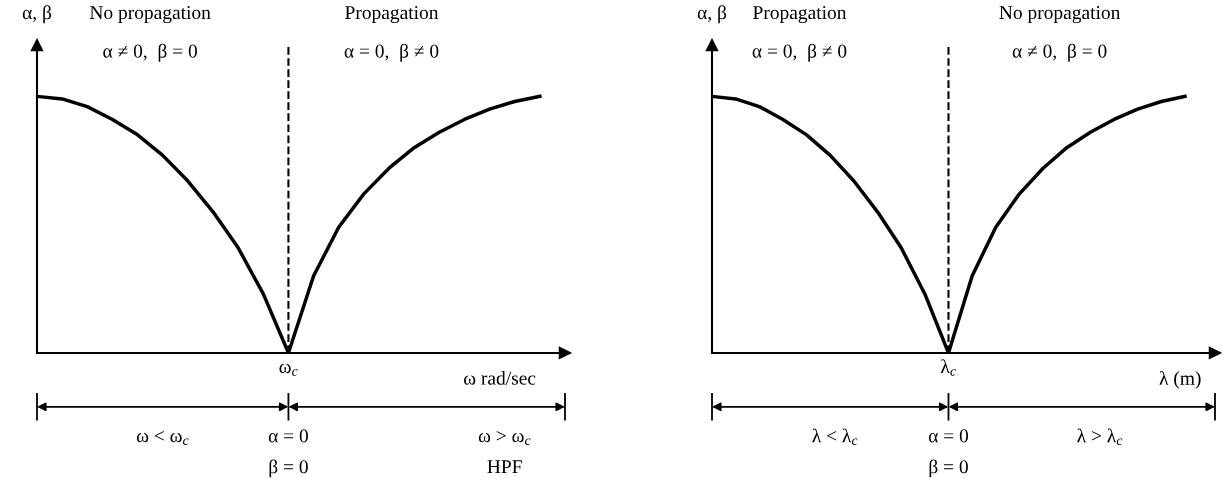  Describe the element at coordinates (504, 467) in the screenshot. I see `text: HPF` at that location.